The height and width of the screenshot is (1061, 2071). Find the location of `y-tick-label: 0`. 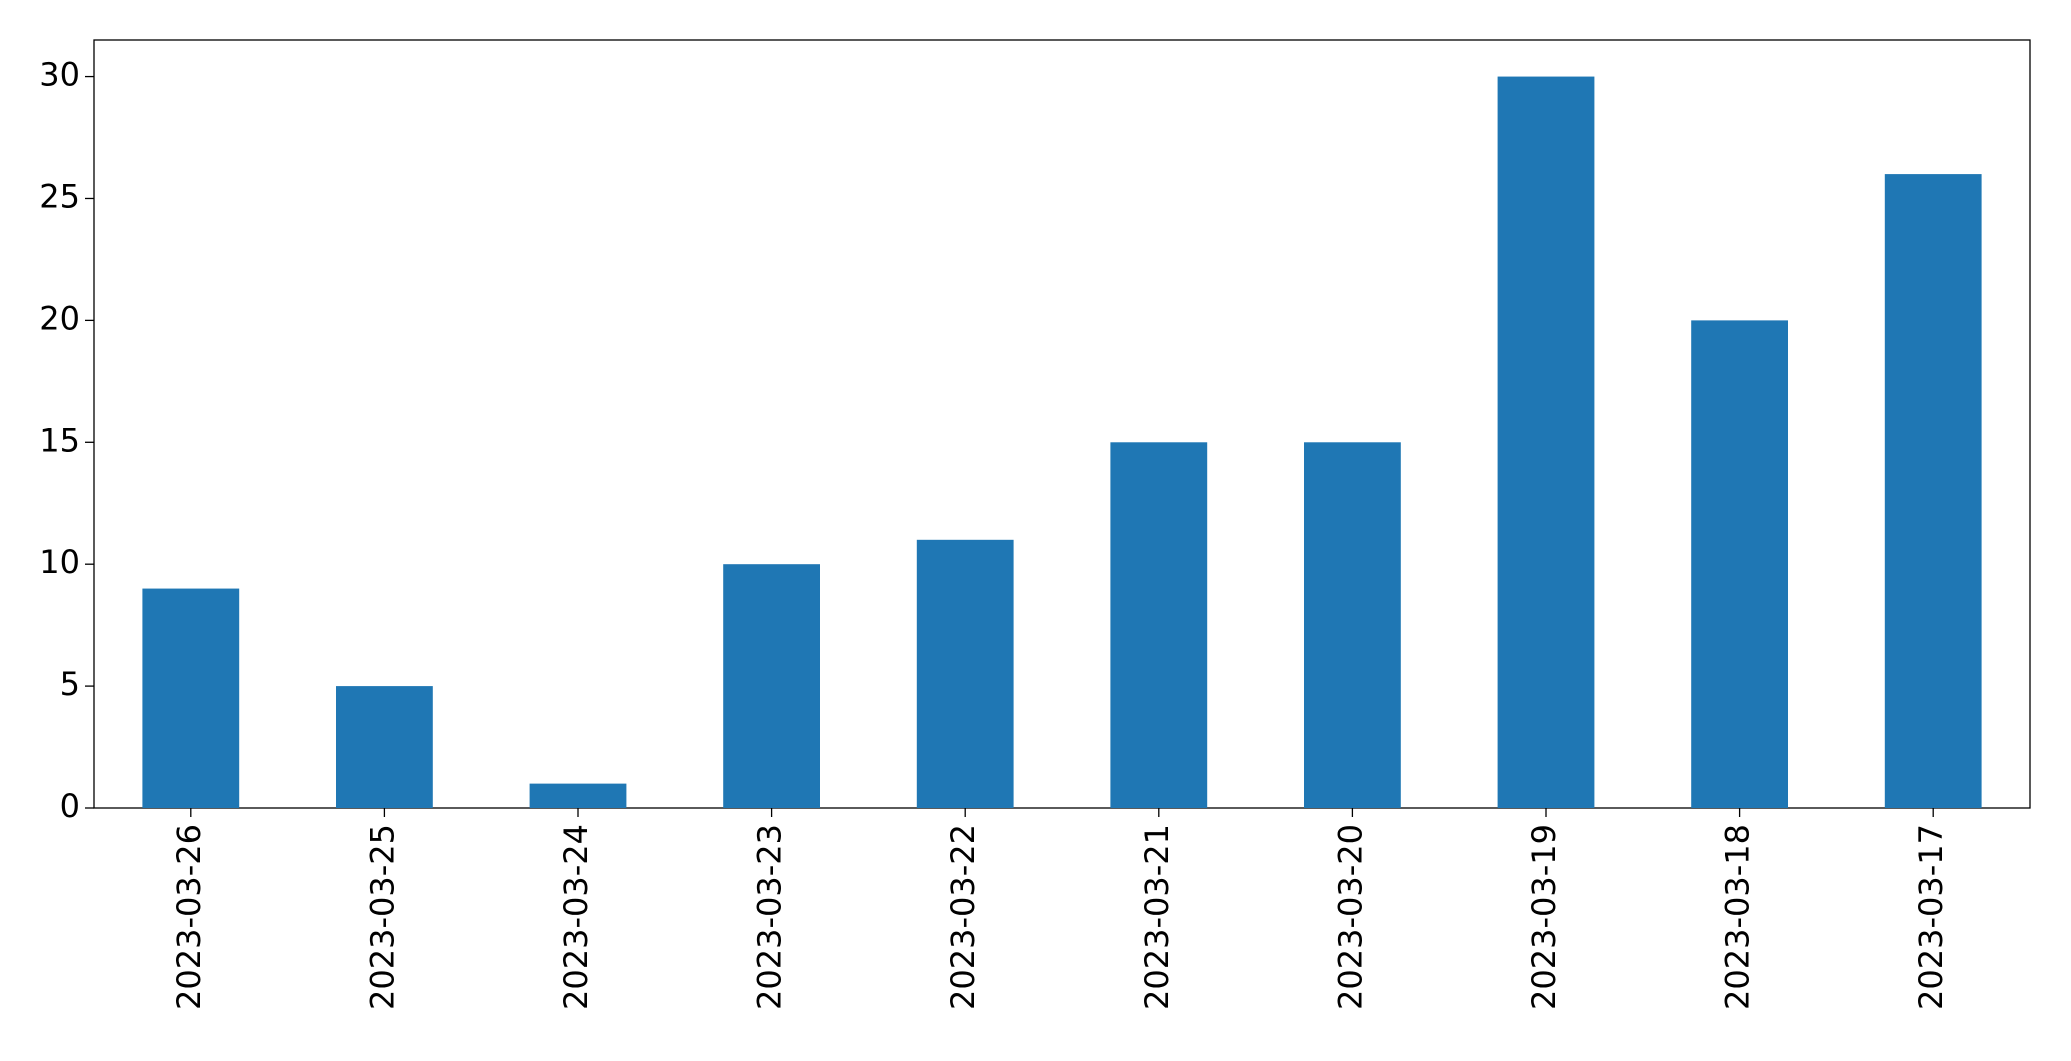

y-tick-label: 0 is located at coordinates (70, 806).